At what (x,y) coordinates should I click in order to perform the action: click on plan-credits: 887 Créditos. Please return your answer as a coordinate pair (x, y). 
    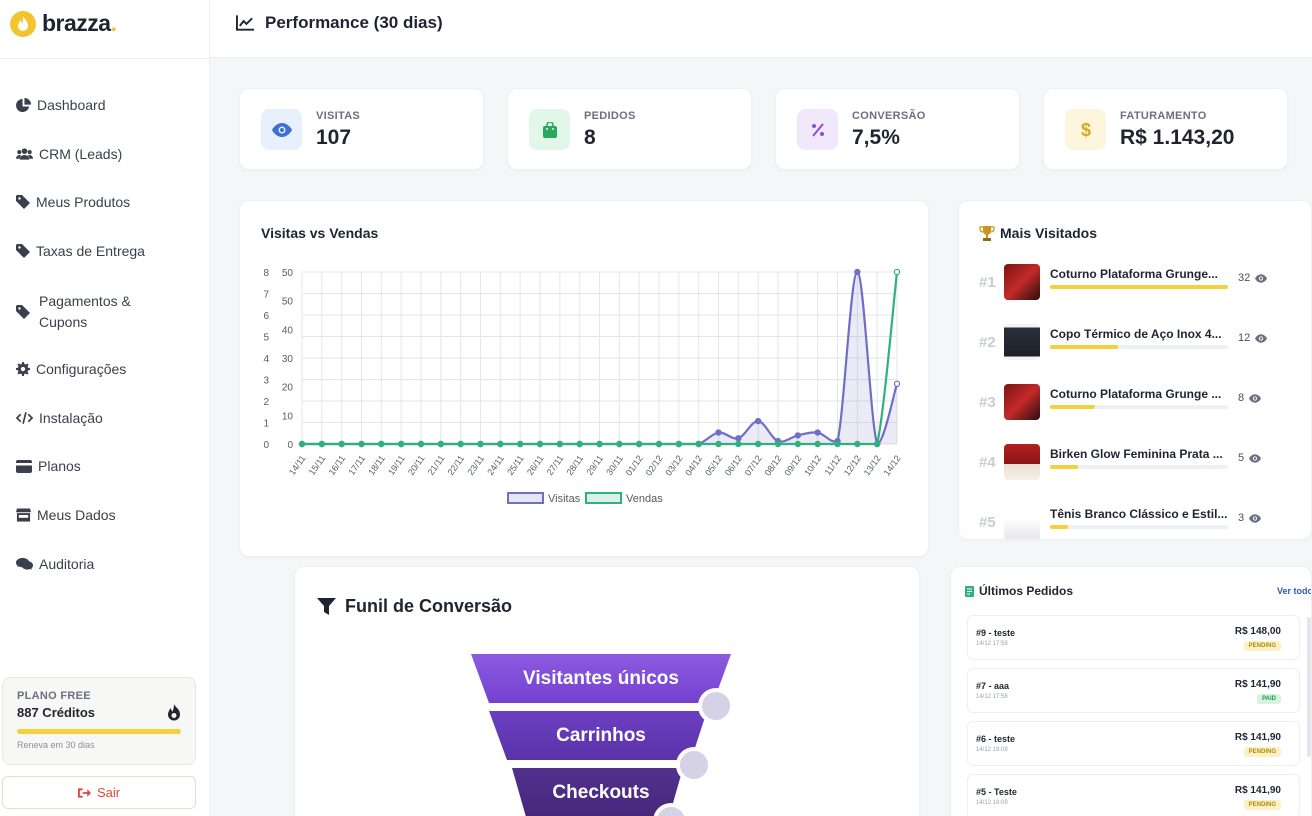
    Looking at the image, I should click on (56, 712).